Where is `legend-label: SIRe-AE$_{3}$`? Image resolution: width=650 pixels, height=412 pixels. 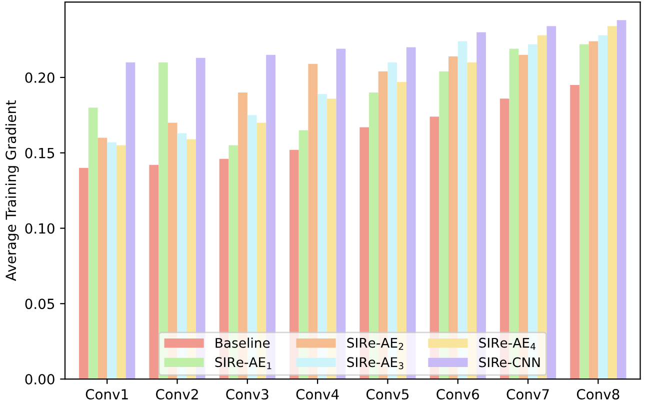
legend-label: SIRe-AE$_{3}$ is located at coordinates (375, 363).